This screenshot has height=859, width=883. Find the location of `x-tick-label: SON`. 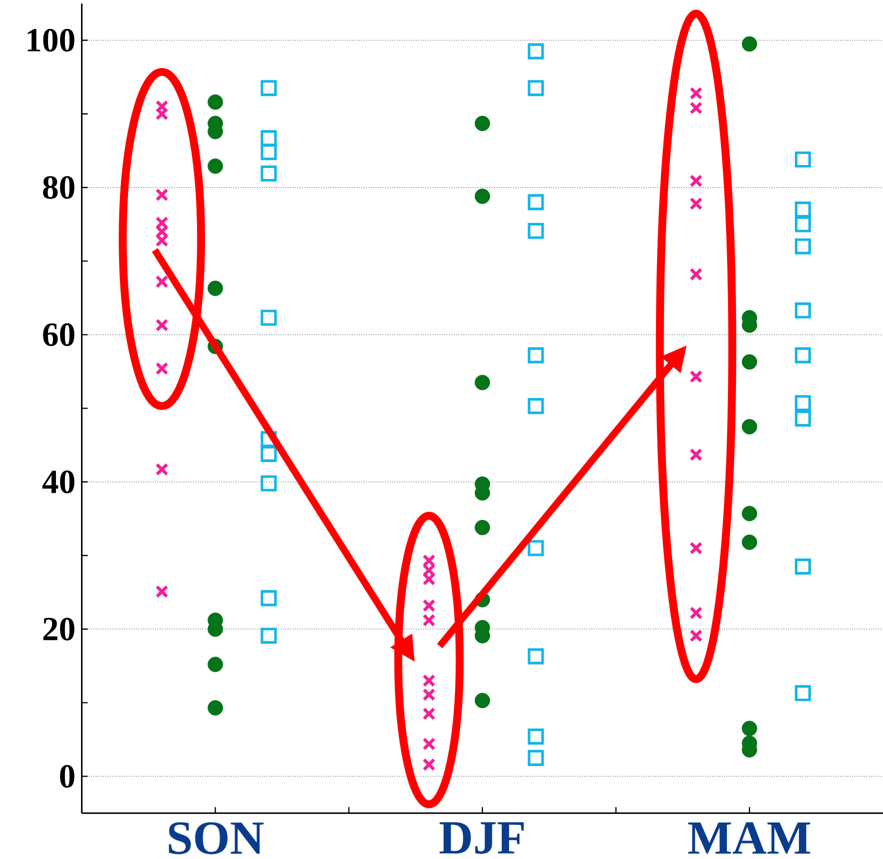

x-tick-label: SON is located at coordinates (216, 838).